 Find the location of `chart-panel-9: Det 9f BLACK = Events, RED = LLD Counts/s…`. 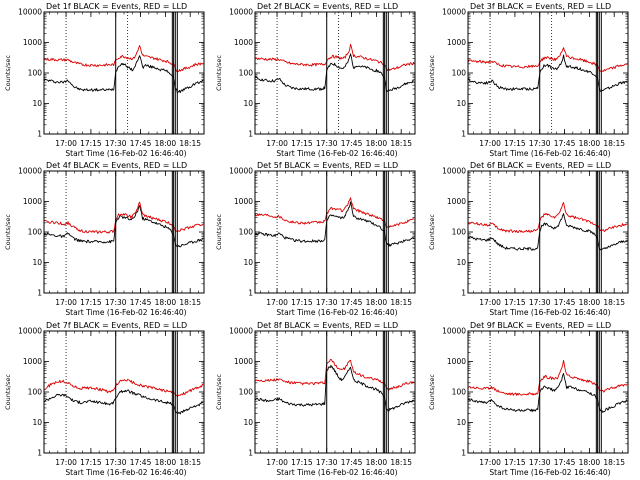

chart-panel-9: Det 9f BLACK = Events, RED = LLD Counts/s… is located at coordinates (528, 399).